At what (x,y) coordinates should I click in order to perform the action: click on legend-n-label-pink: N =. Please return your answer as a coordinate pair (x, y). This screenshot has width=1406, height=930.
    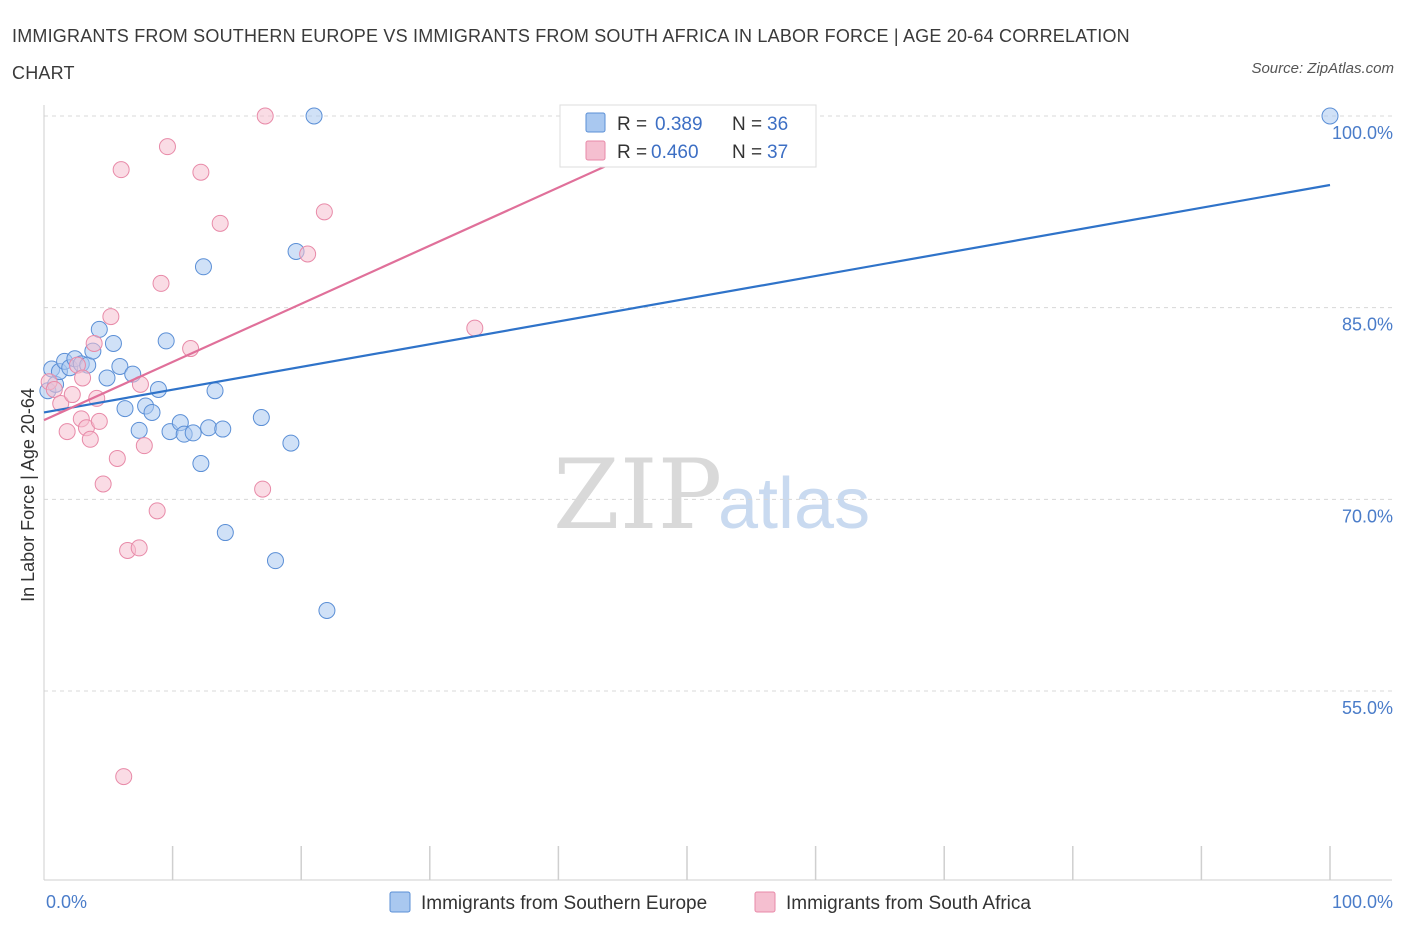
    Looking at the image, I should click on (747, 152).